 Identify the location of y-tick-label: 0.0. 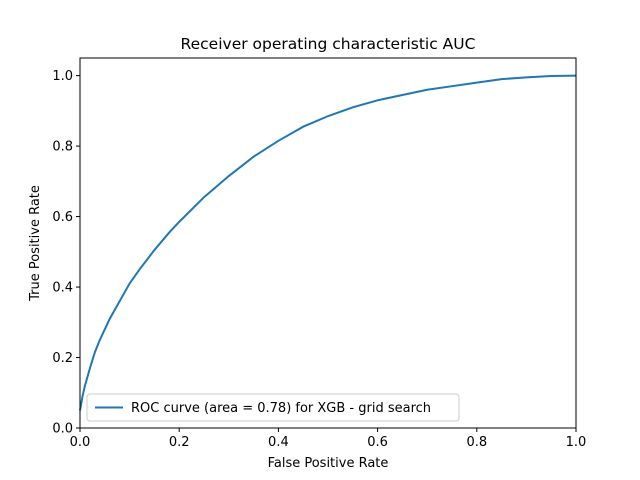
(62, 429).